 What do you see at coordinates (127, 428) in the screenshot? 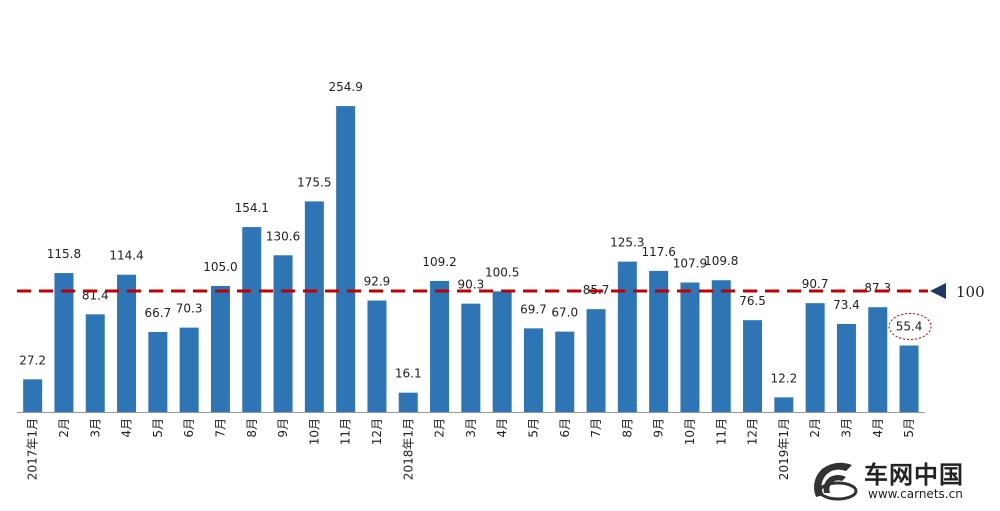
I see `x-tick-label-3: 4月` at bounding box center [127, 428].